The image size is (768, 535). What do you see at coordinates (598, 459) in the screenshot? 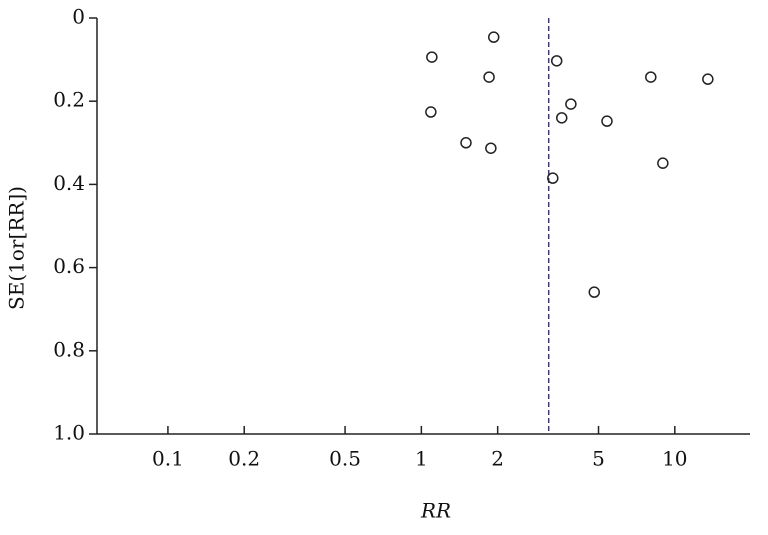
I see `x-tick-label: 5` at bounding box center [598, 459].